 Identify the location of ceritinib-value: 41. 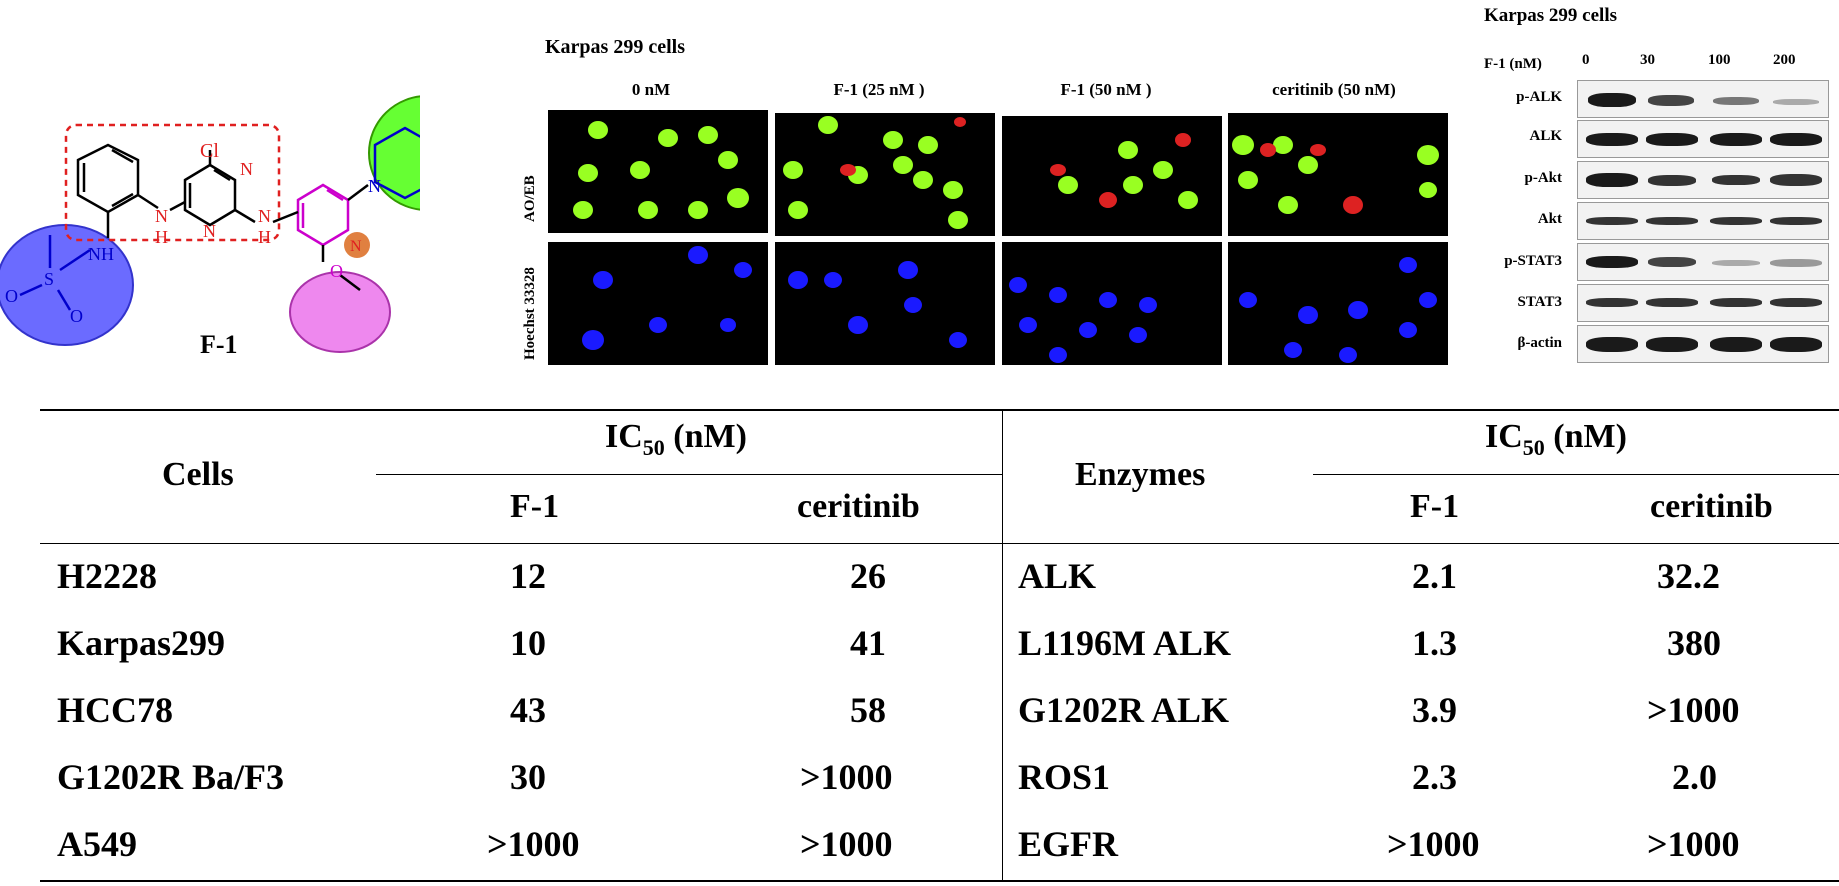
(868, 643).